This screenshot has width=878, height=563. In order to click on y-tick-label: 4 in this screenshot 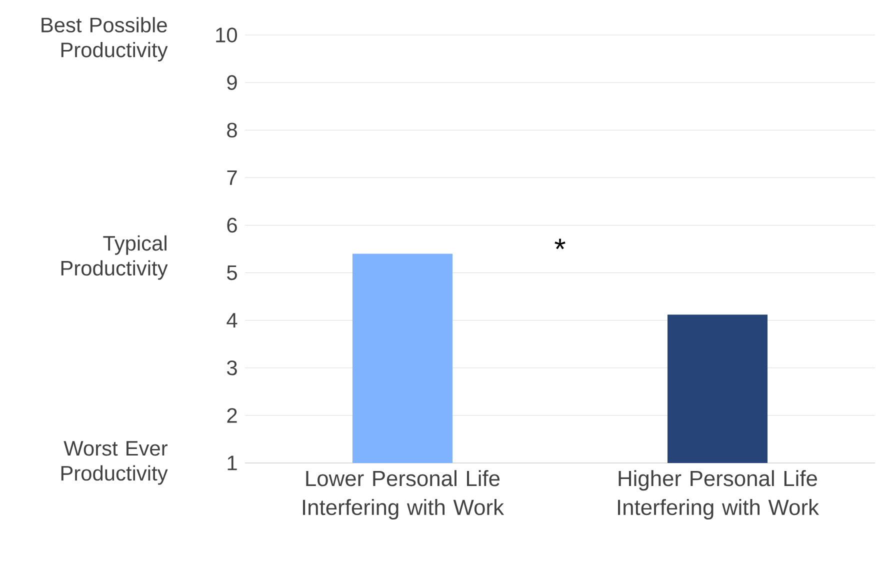, I will do `click(232, 320)`.